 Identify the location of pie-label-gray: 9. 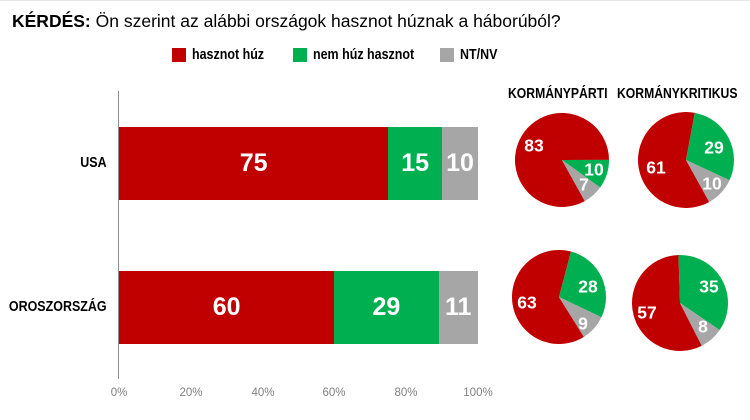
(583, 323).